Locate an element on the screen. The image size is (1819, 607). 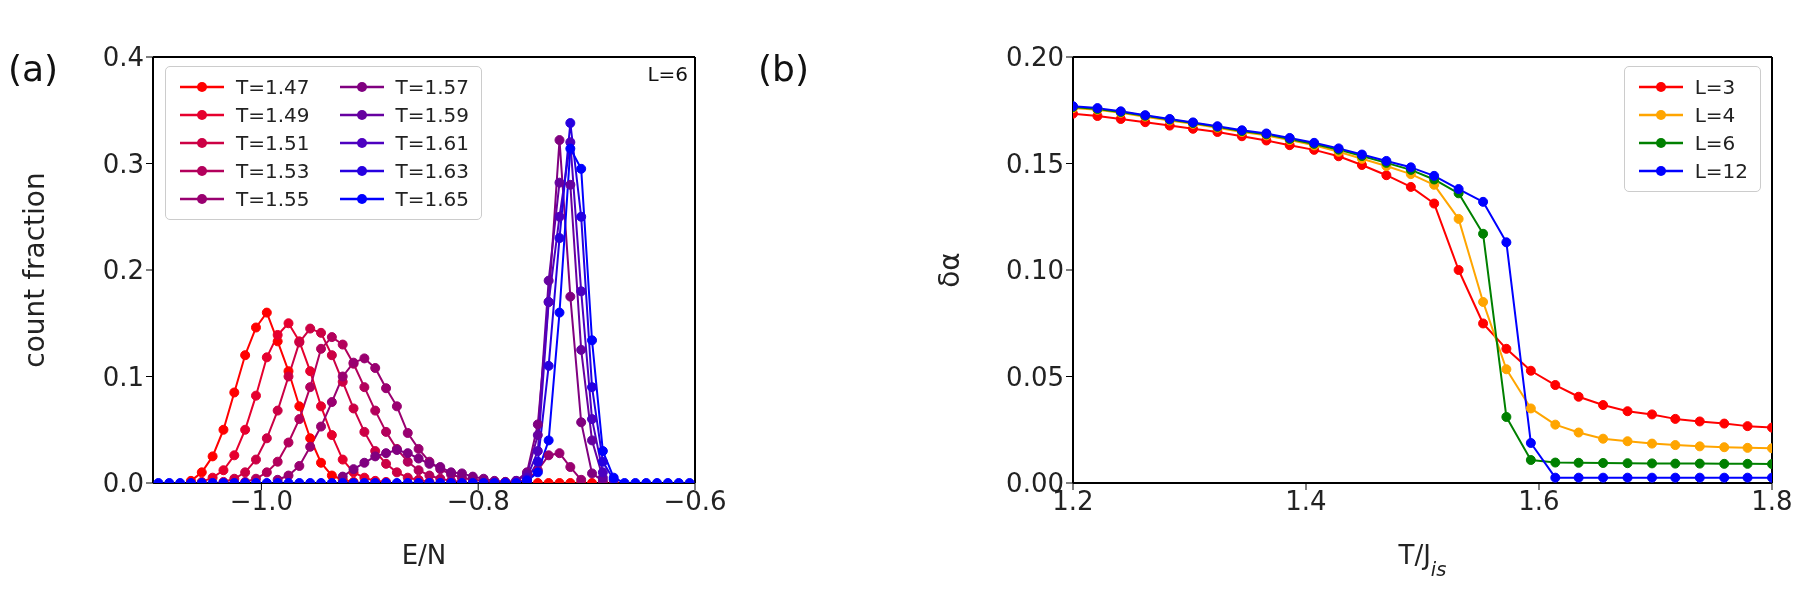
legend-label: T=1.65 is located at coordinates (432, 199).